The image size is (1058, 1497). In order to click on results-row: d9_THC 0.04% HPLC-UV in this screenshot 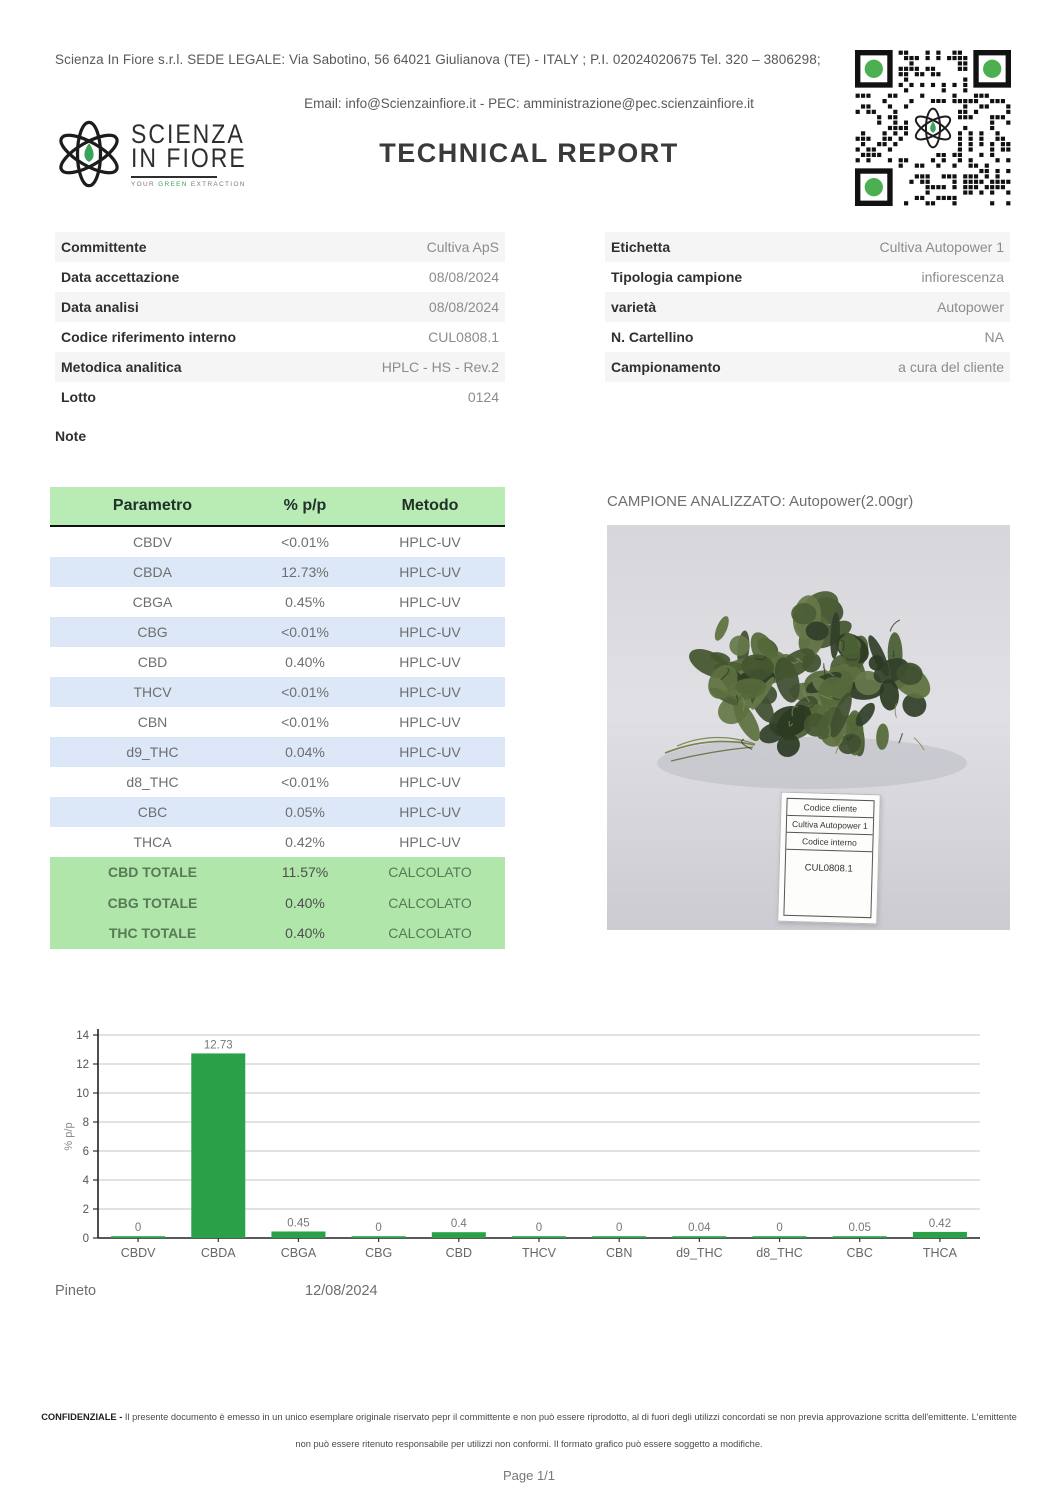, I will do `click(277, 752)`.